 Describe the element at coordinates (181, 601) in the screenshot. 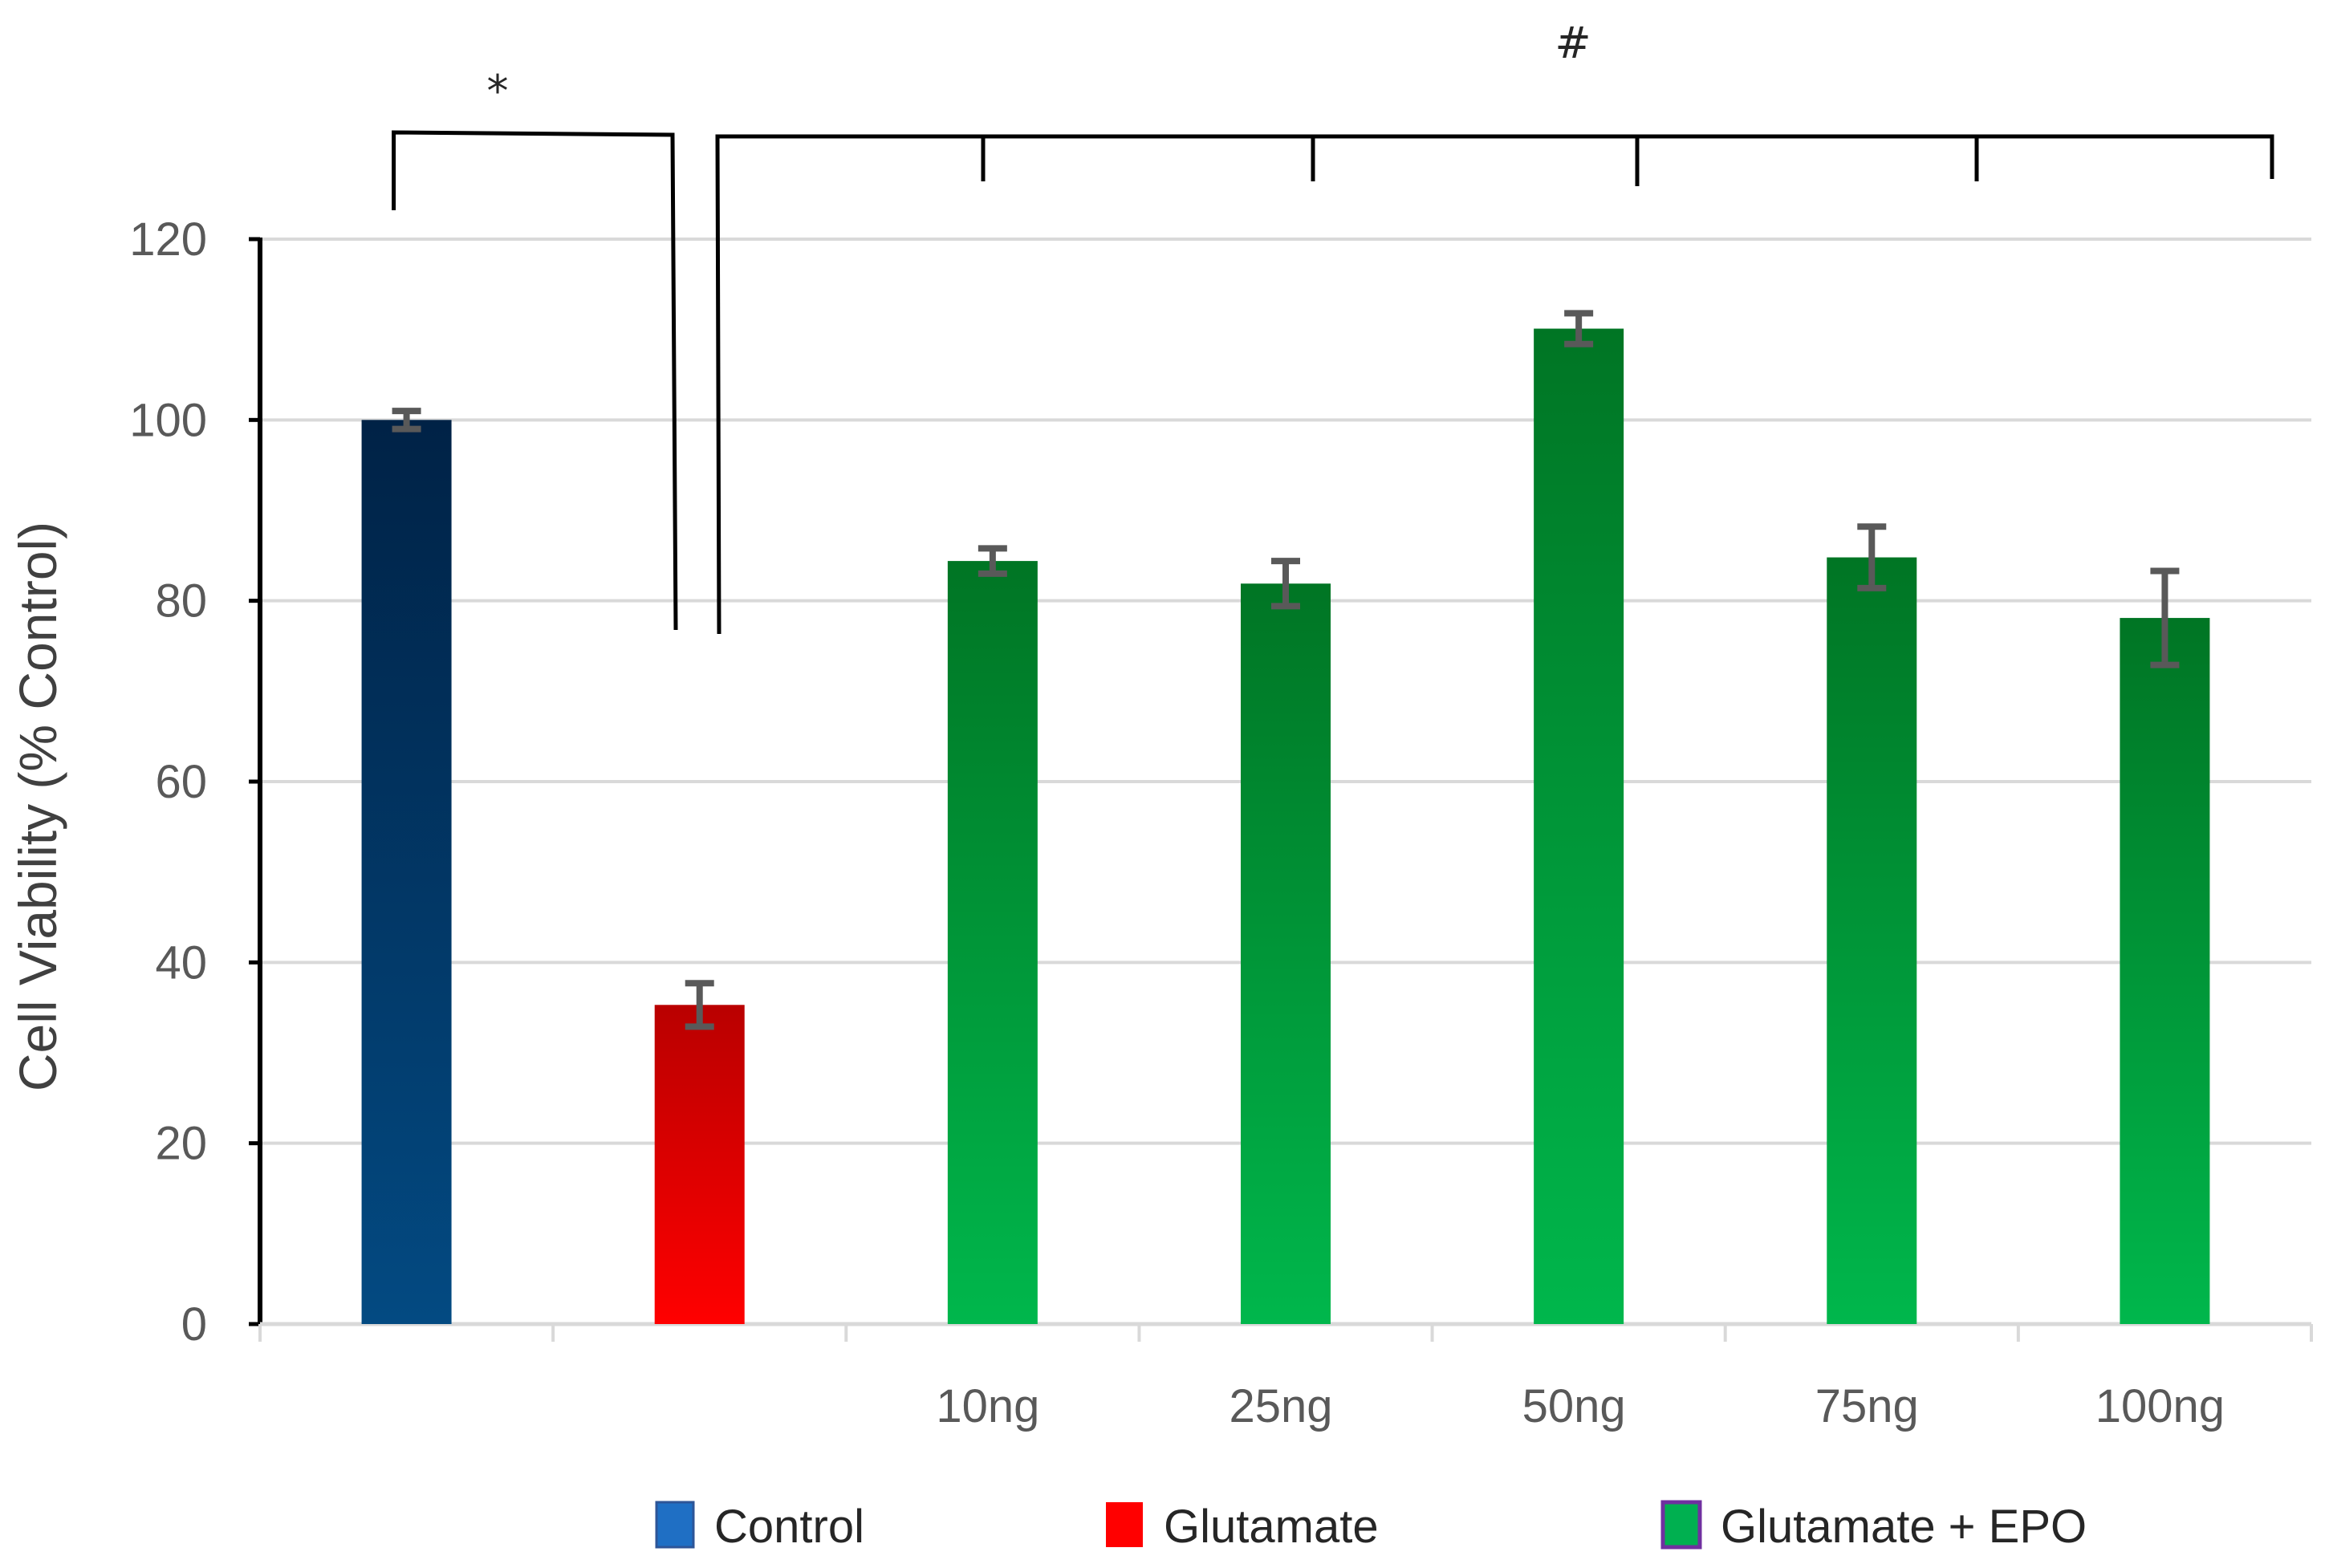

I see `y-tick-label: 80` at that location.